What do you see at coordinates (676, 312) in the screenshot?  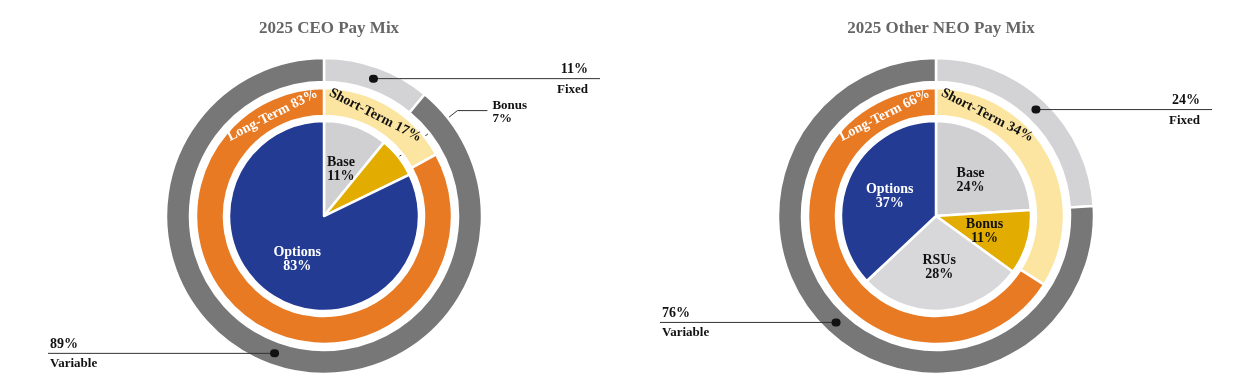 I see `data-label: 76%` at bounding box center [676, 312].